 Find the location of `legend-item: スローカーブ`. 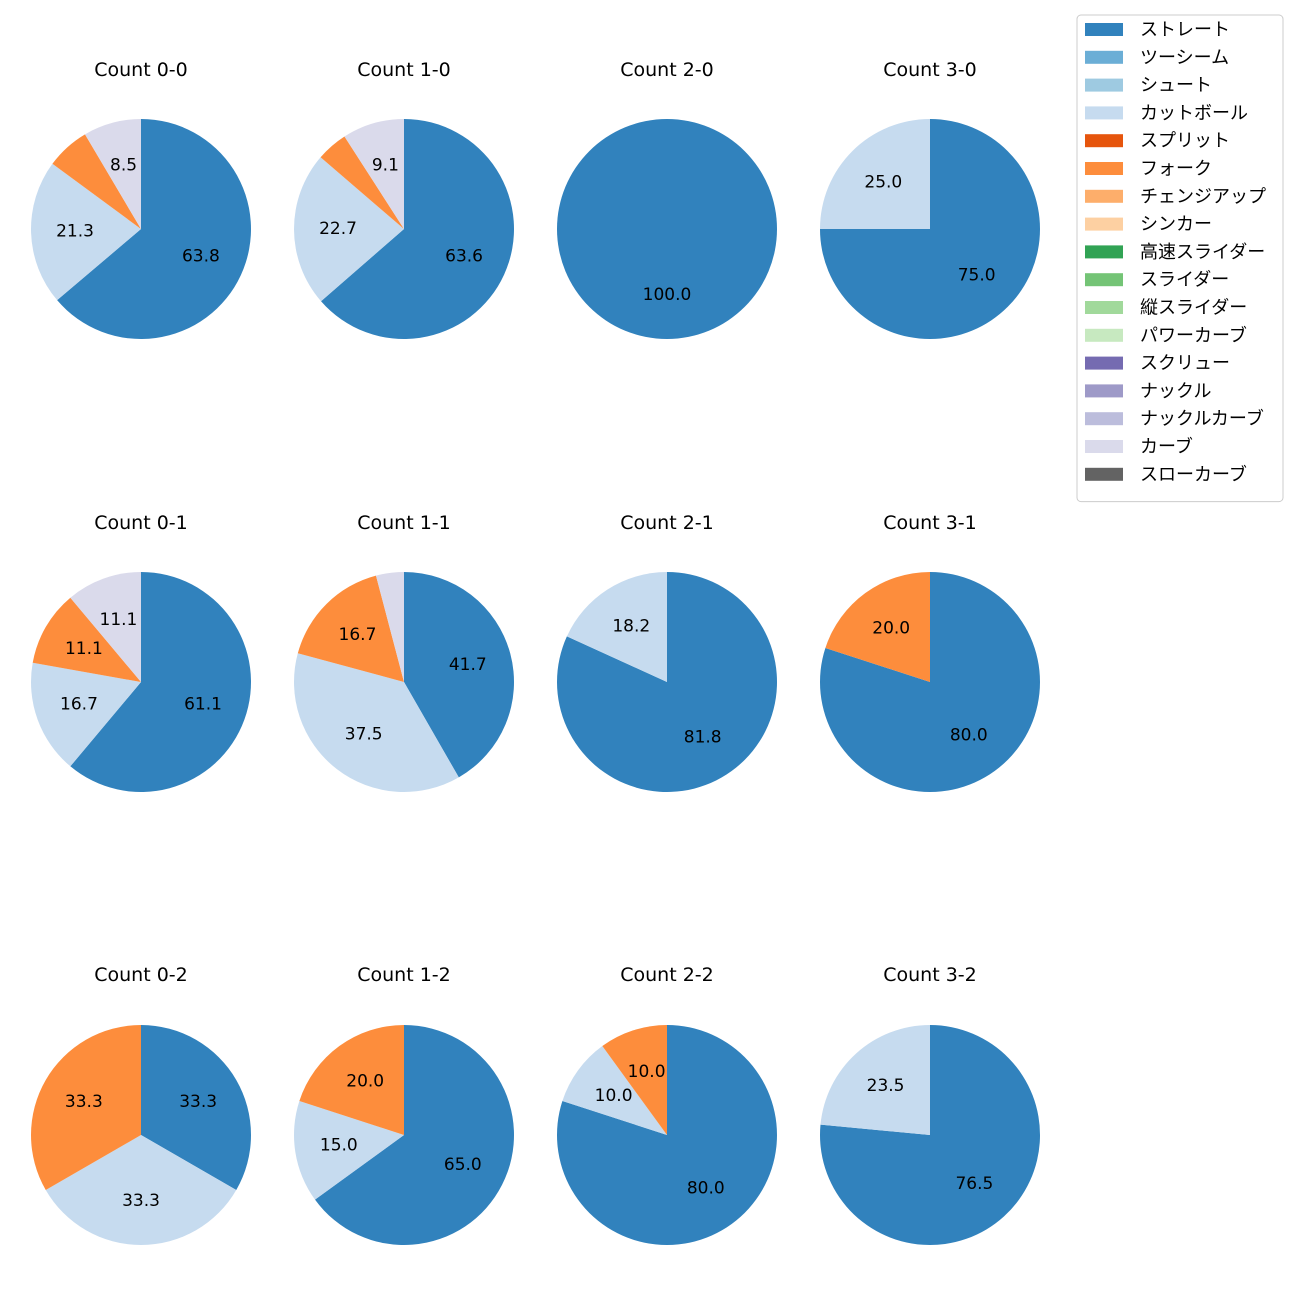

legend-item: スローカーブ is located at coordinates (1166, 474).